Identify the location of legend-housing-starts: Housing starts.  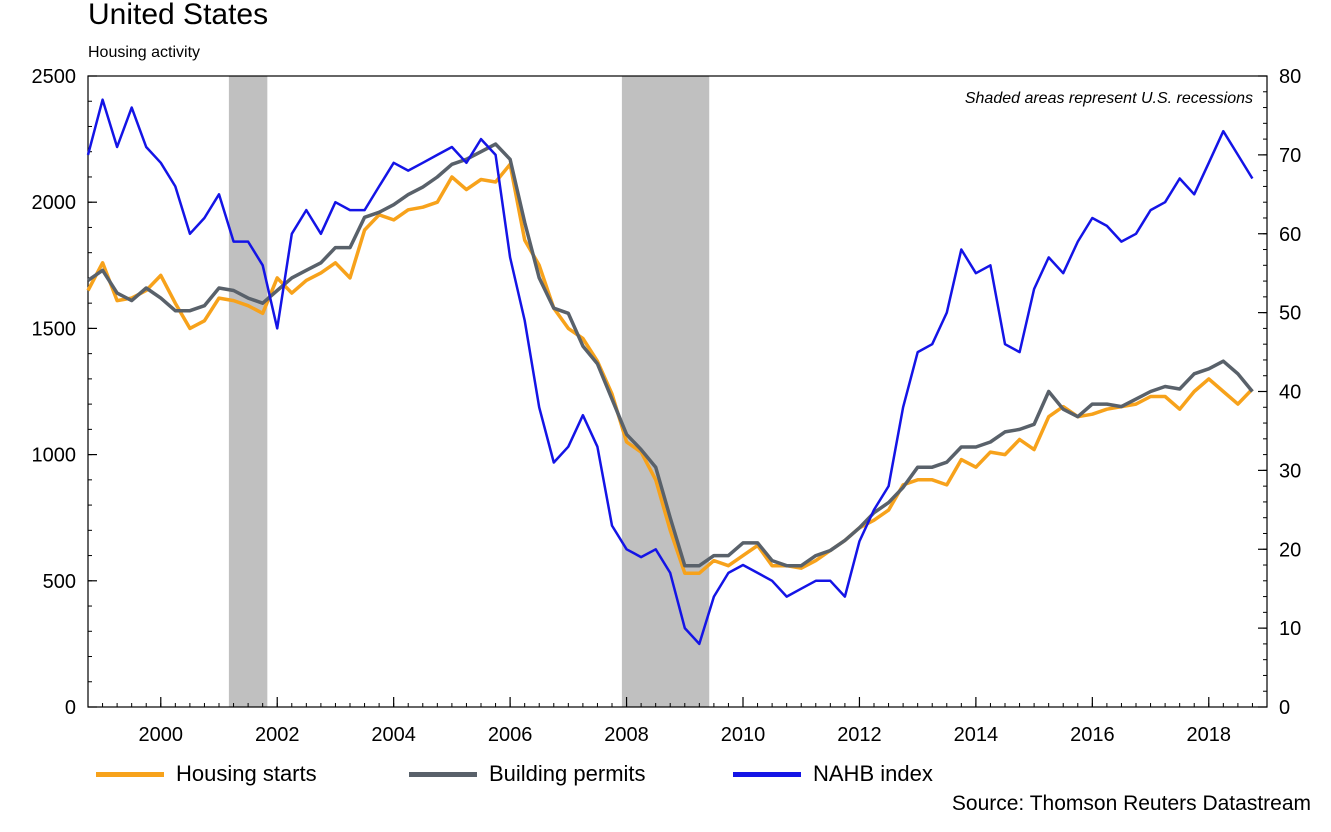
(206, 774).